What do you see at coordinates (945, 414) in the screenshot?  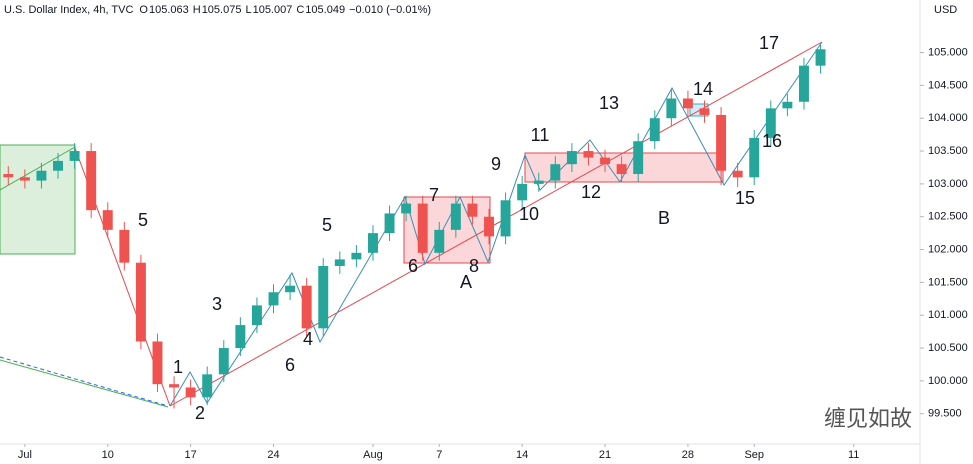 I see `y-tick-label: 99.500` at bounding box center [945, 414].